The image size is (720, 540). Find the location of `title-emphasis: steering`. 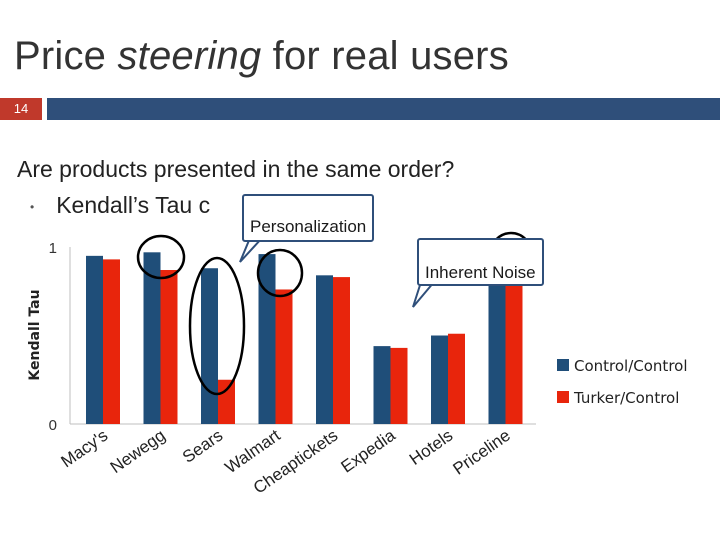

title-emphasis: steering is located at coordinates (189, 56).